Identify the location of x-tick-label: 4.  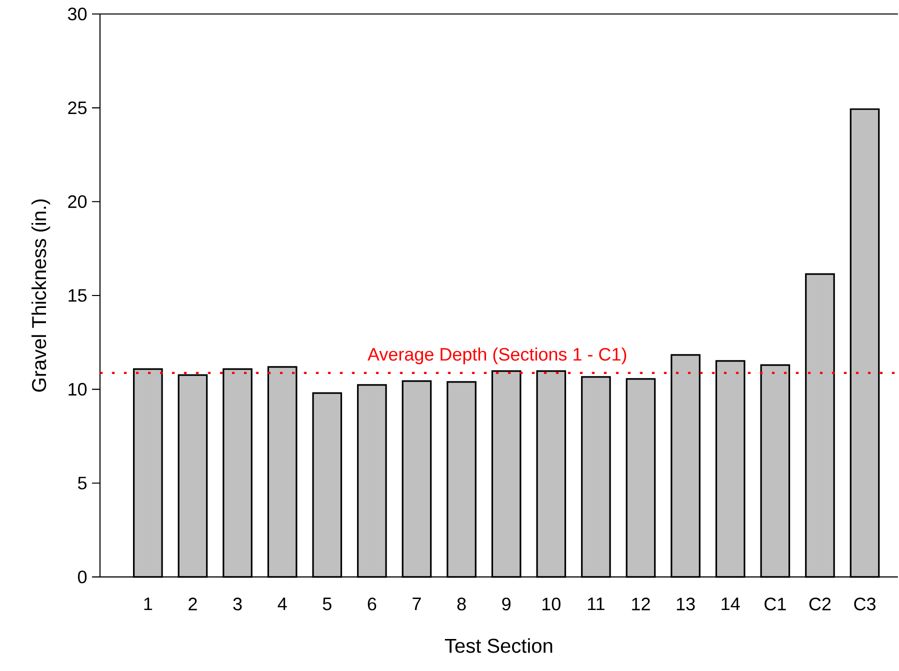
(282, 604).